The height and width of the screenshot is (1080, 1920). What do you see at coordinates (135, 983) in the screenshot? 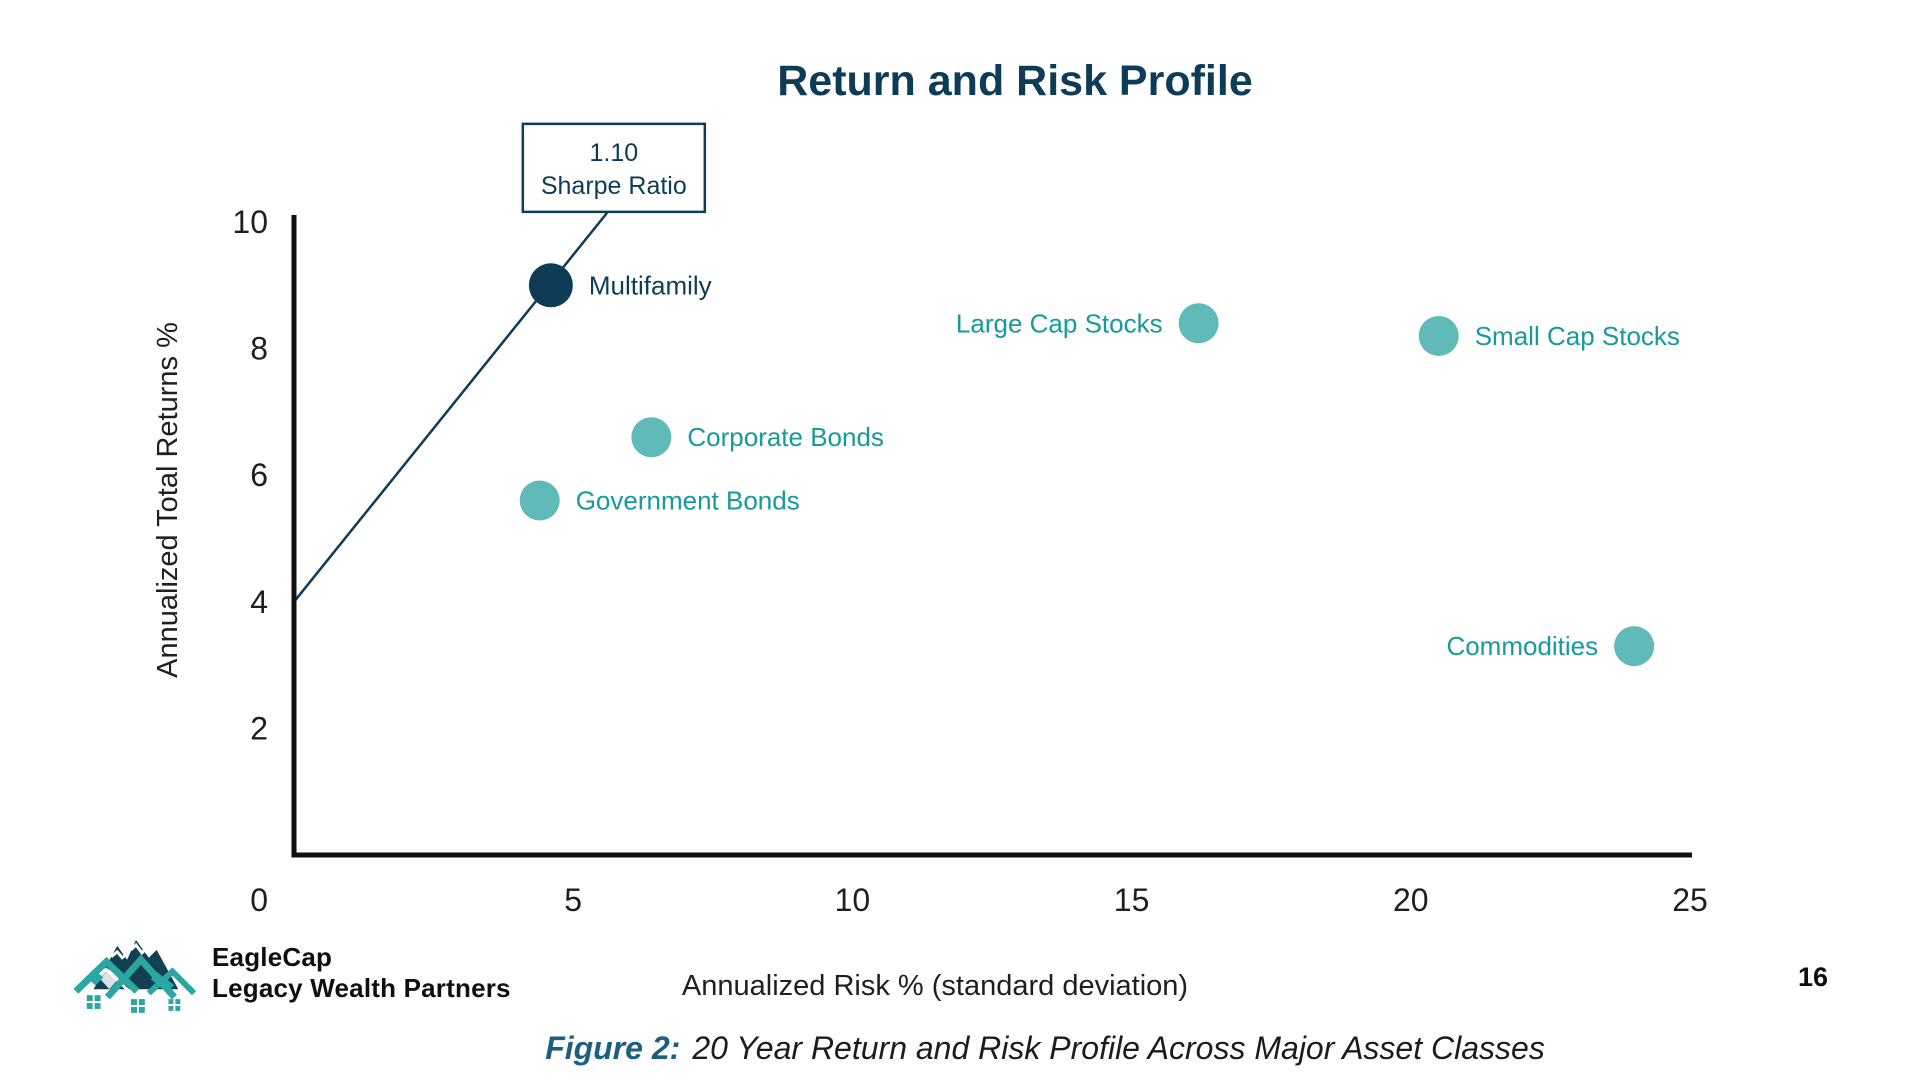
I see `houses-icon` at bounding box center [135, 983].